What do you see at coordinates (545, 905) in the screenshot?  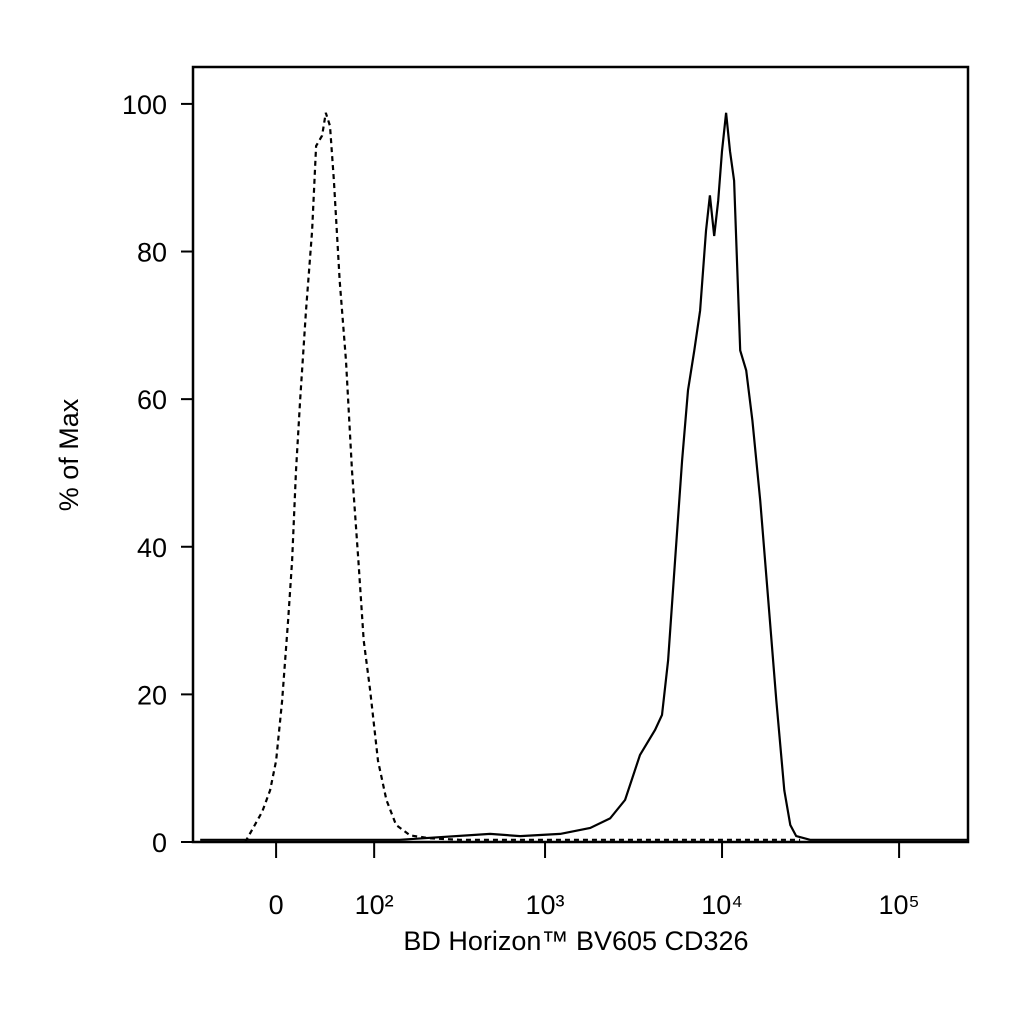 I see `x-tick-label: 10³` at bounding box center [545, 905].